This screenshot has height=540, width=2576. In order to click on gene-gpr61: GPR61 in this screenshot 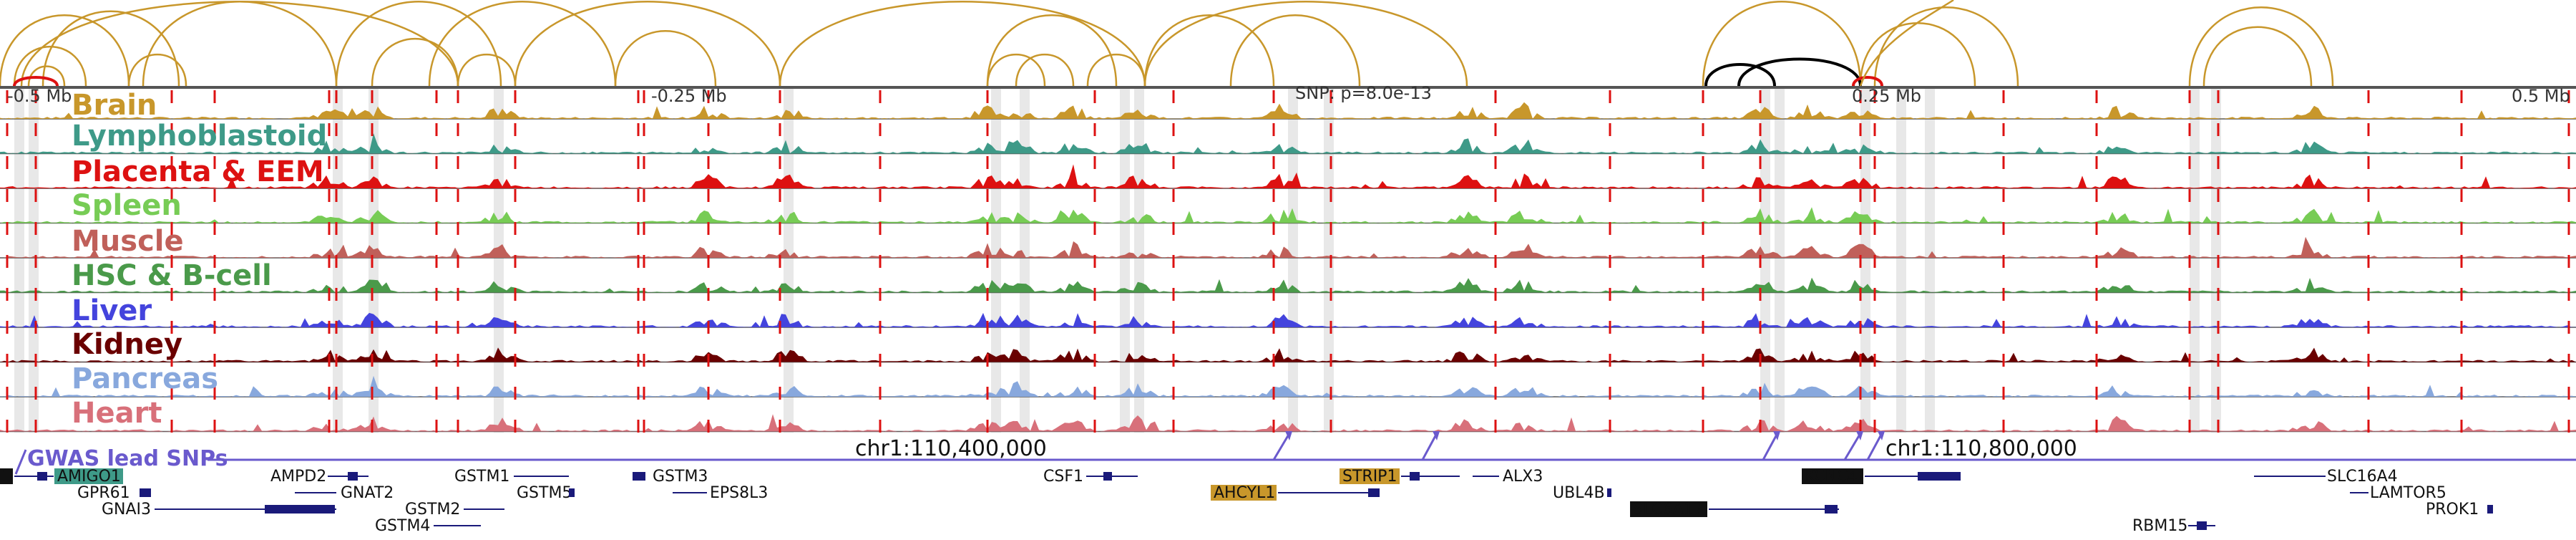, I will do `click(114, 493)`.